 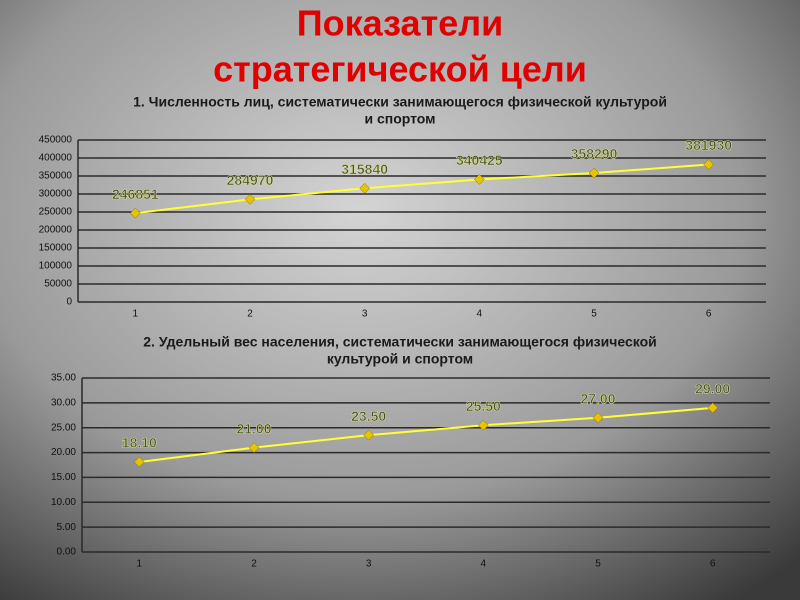 What do you see at coordinates (594, 154) in the screenshot?
I see `value-label: 358290` at bounding box center [594, 154].